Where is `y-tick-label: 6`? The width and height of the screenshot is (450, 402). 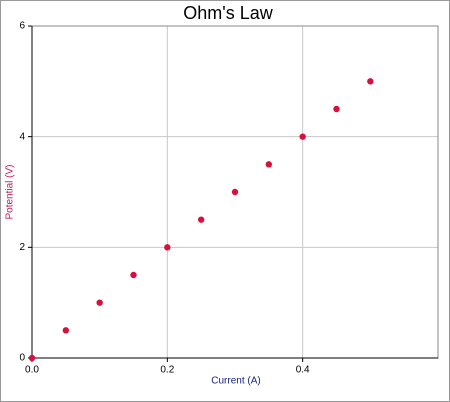
y-tick-label: 6 is located at coordinates (22, 26).